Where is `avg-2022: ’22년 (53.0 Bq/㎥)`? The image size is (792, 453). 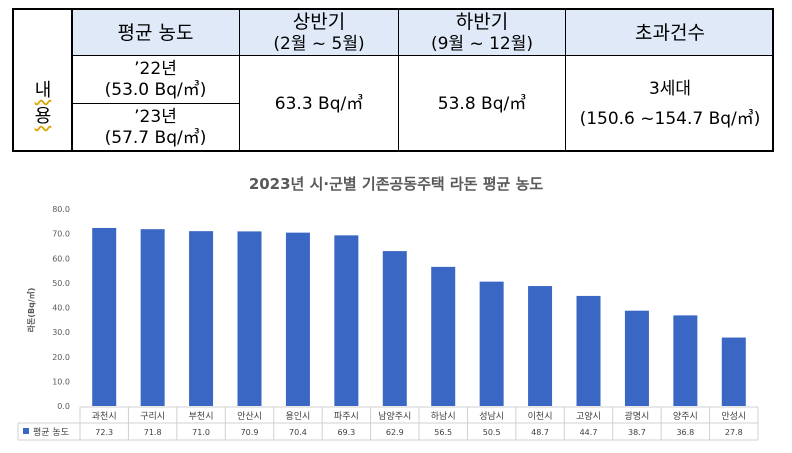 avg-2022: ’22년 (53.0 Bq/㎥) is located at coordinates (155, 79).